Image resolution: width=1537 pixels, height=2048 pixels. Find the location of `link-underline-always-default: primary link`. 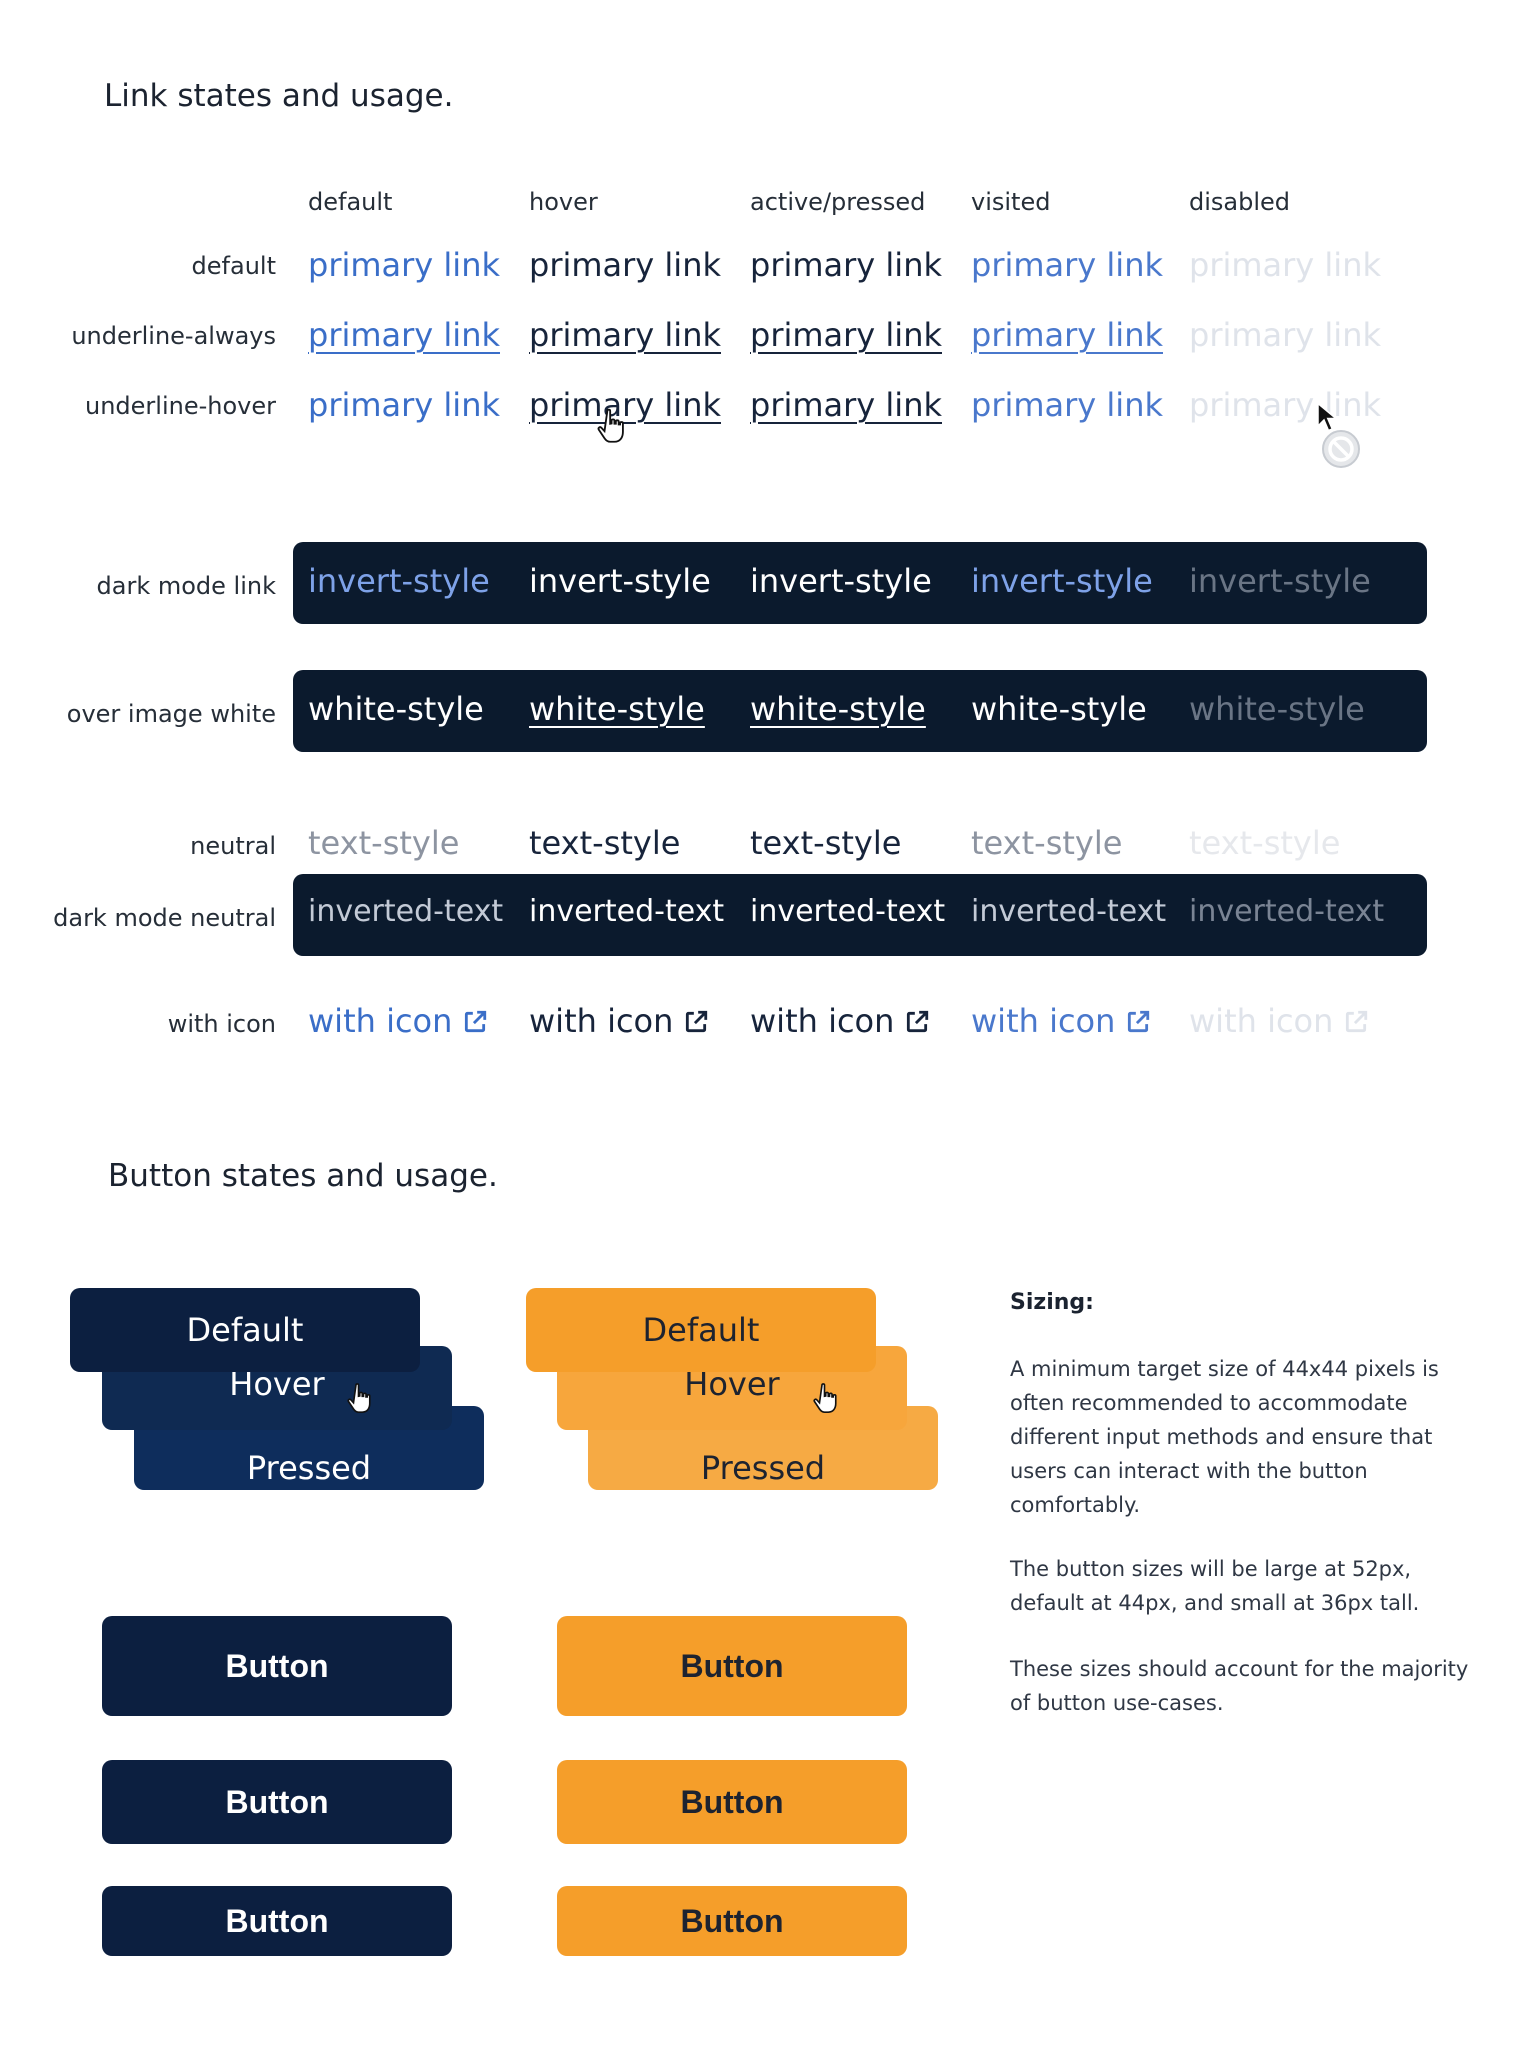

link-underline-always-default: primary link is located at coordinates (404, 335).